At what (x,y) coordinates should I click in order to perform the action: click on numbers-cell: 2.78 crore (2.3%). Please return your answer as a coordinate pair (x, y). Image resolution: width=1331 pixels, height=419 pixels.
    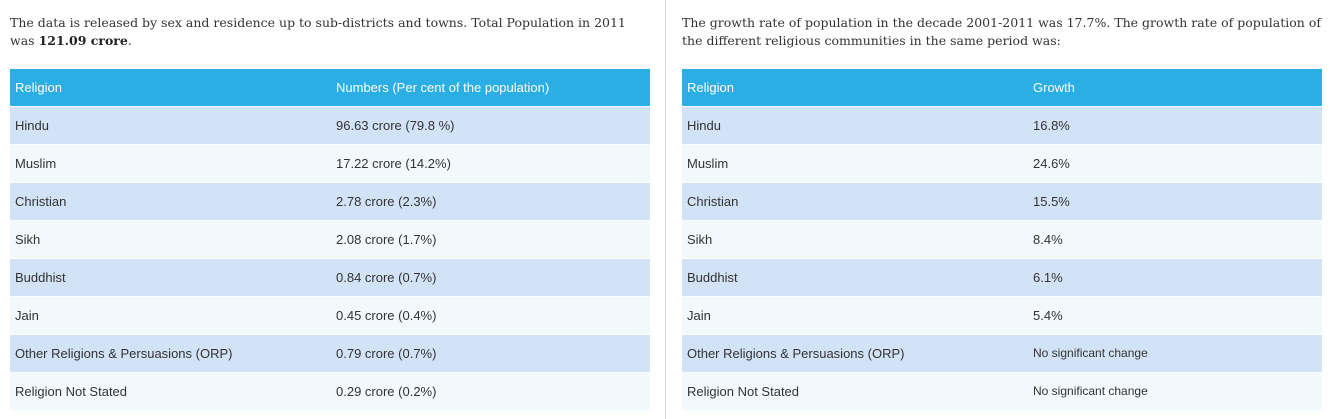
    Looking at the image, I should click on (490, 201).